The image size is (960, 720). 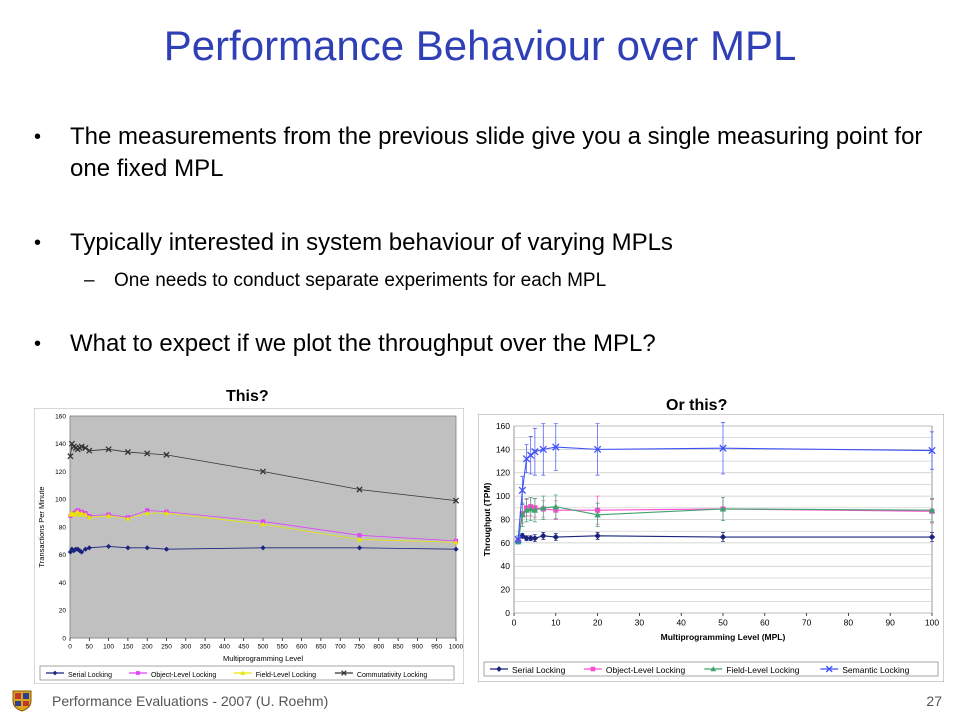 I want to click on university-crest-icon, so click(x=22, y=701).